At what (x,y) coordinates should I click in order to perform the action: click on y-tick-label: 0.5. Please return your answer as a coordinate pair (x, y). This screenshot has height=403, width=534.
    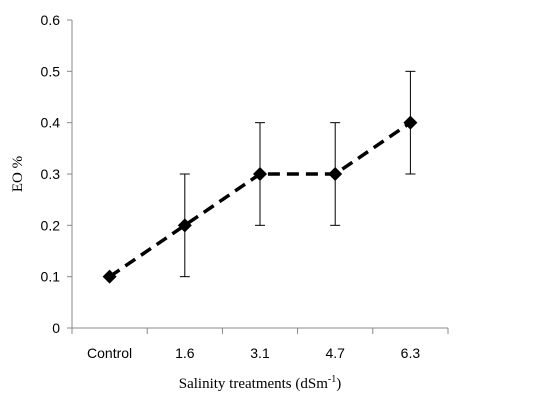
    Looking at the image, I should click on (51, 71).